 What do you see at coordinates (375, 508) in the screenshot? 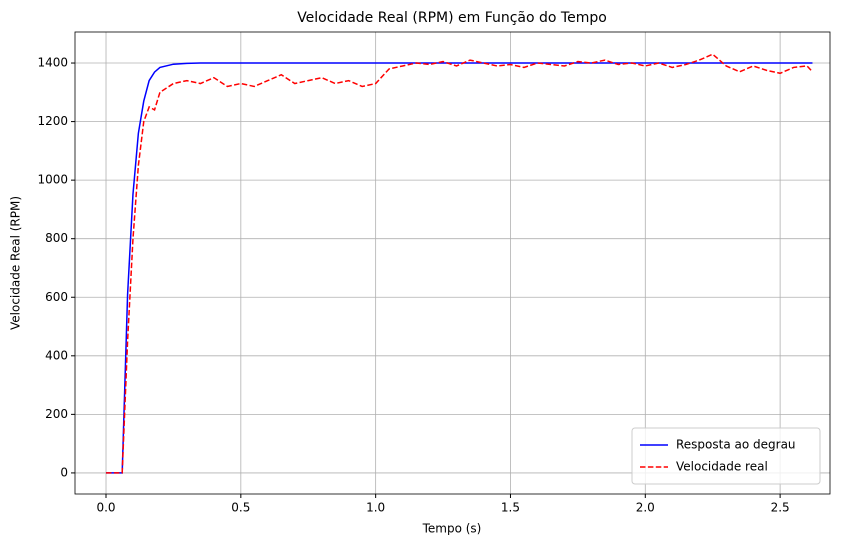
I see `x-tick-label: 1.0` at bounding box center [375, 508].